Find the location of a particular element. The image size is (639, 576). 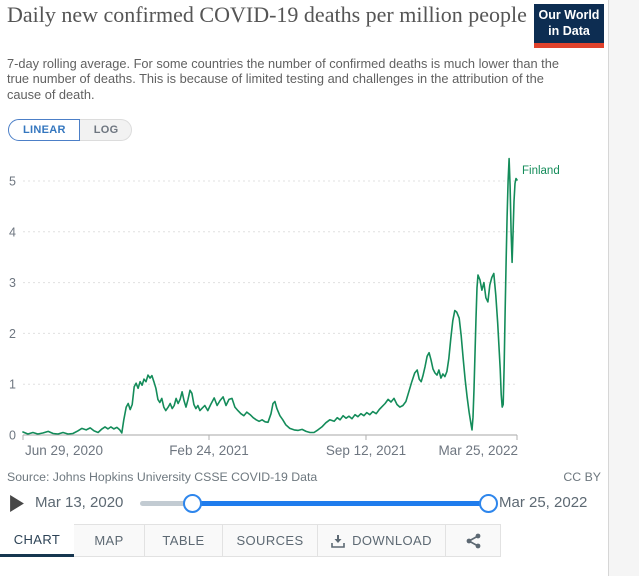

slider-start-handle is located at coordinates (192, 503).